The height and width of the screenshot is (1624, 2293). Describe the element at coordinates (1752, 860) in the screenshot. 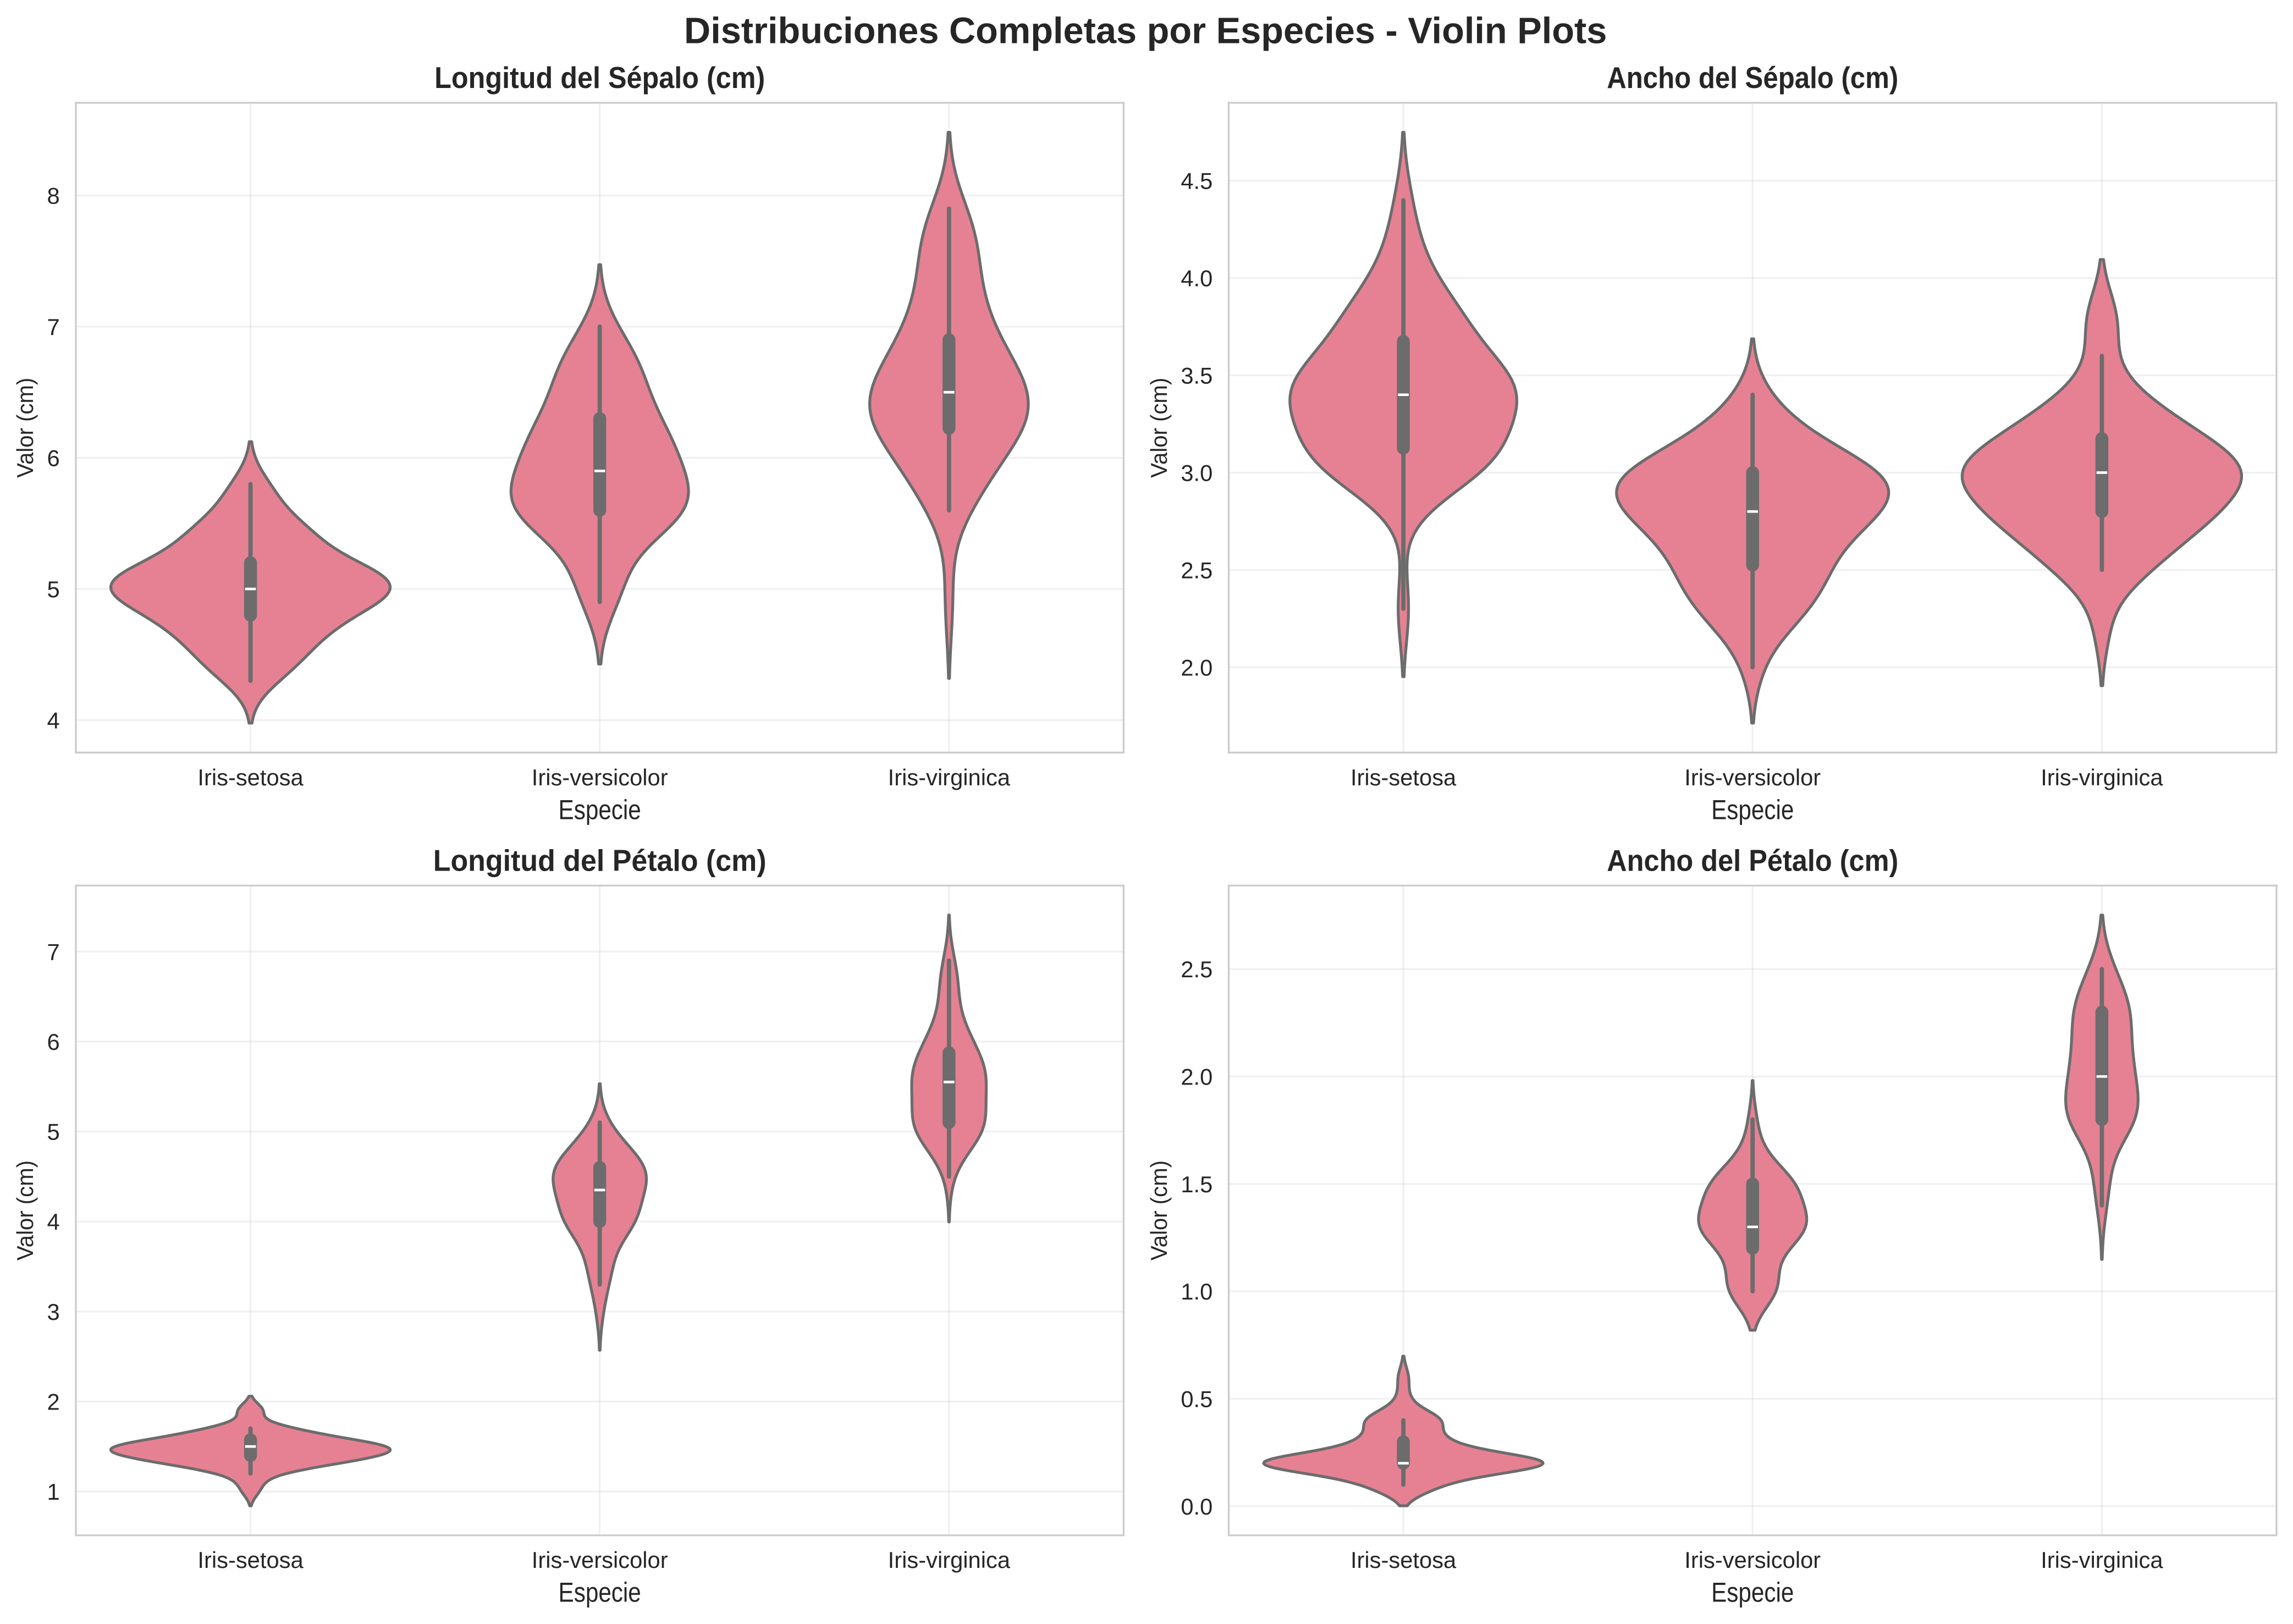

I see `svg-text: Ancho del Pétalo (cm)` at that location.